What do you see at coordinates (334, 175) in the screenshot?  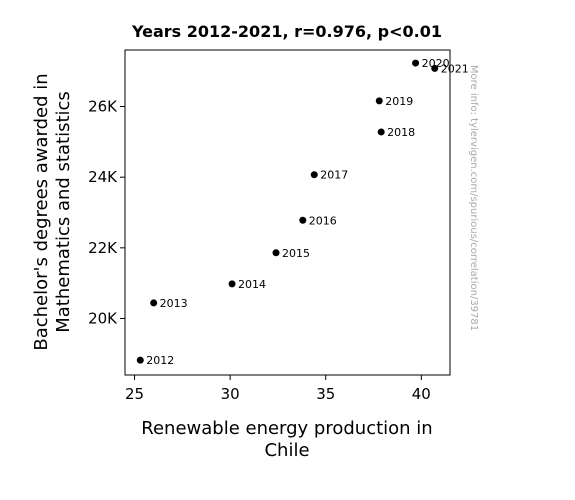 I see `data-point-label: 2017` at bounding box center [334, 175].